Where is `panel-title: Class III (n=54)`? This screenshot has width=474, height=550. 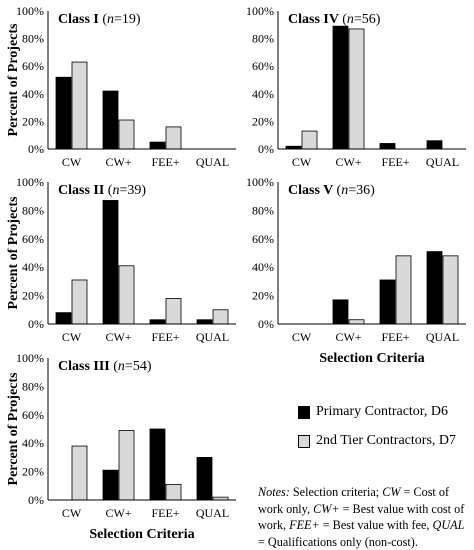
panel-title: Class III (n=54) is located at coordinates (105, 366).